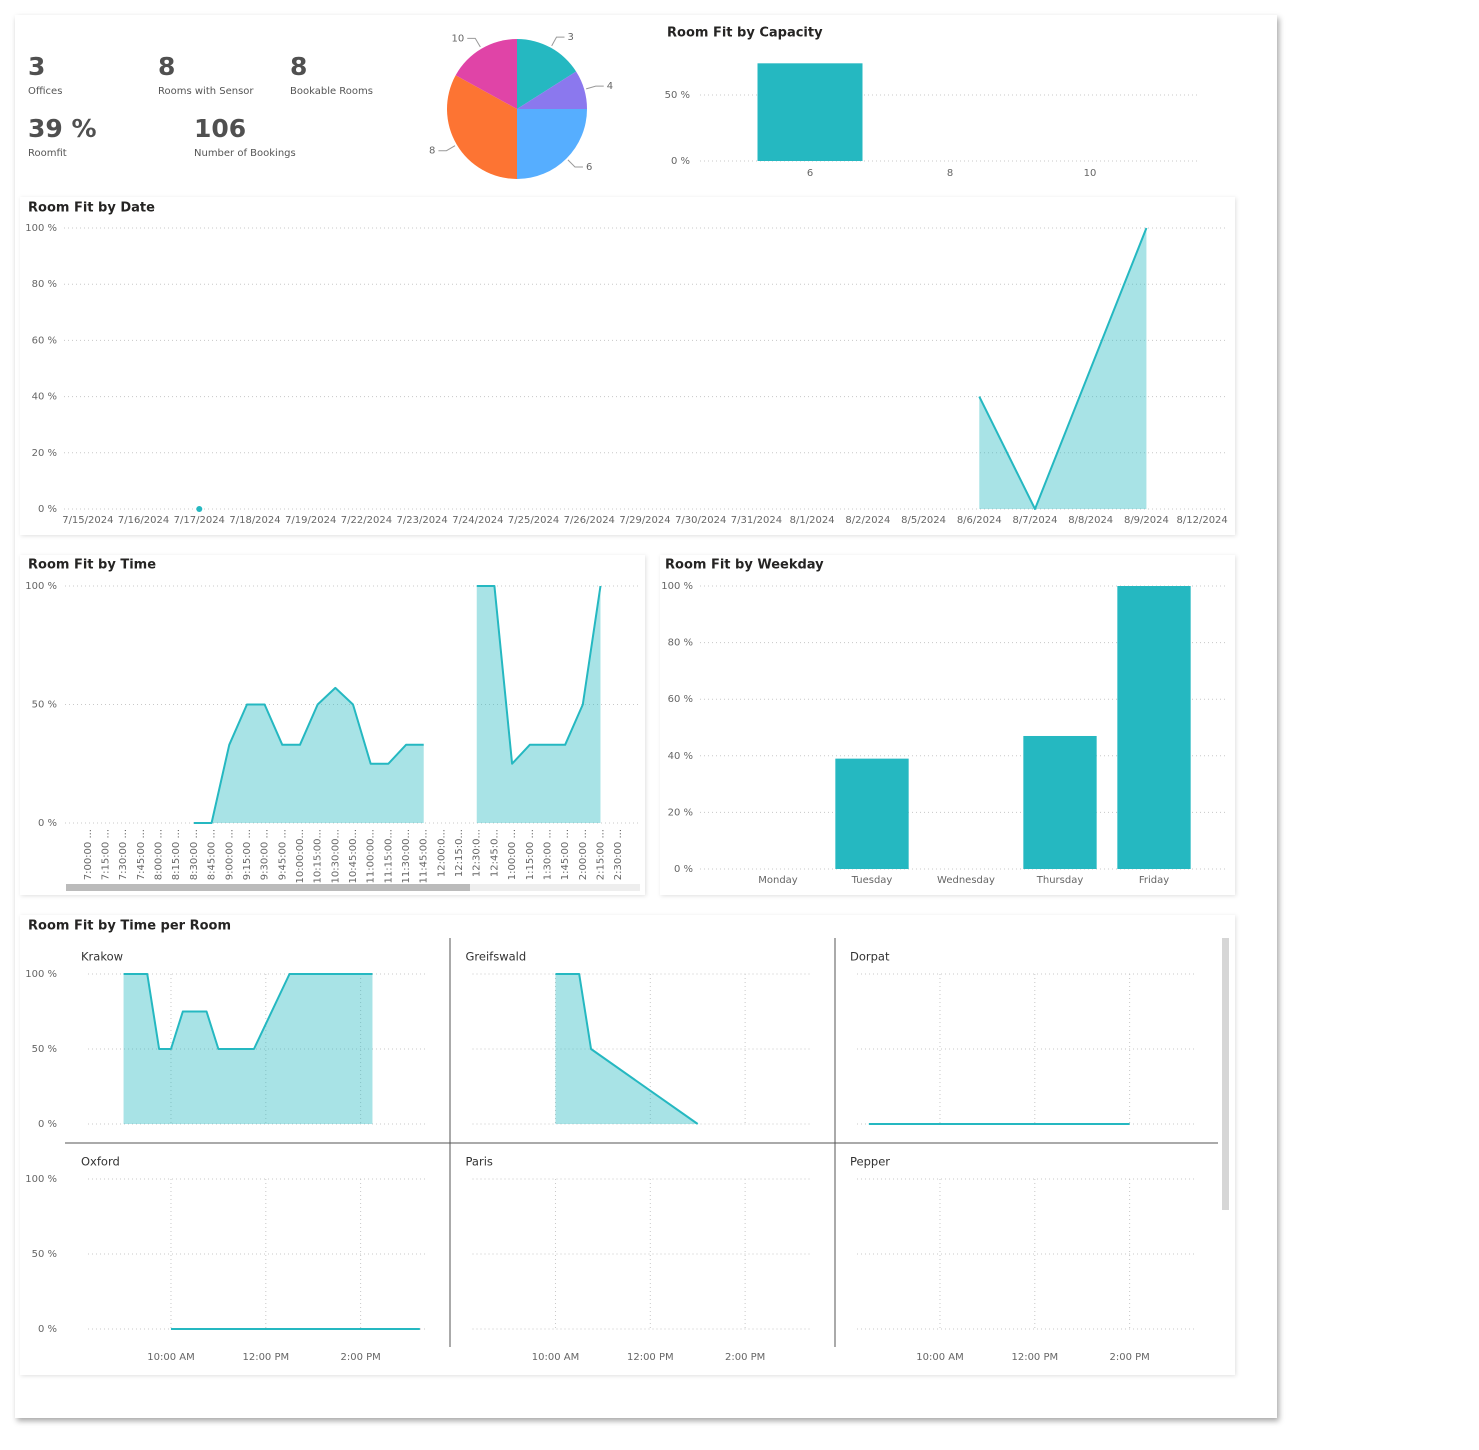 This screenshot has width=1479, height=1450. I want to click on x-tick-label: 8/2/2024, so click(867, 520).